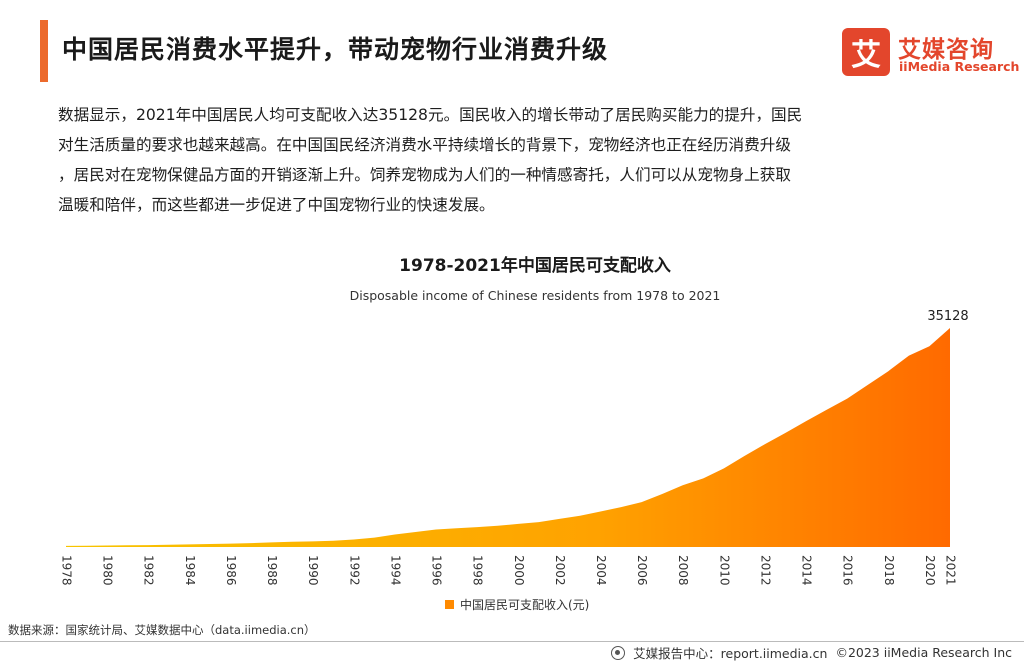 This screenshot has width=1024, height=665. What do you see at coordinates (959, 66) in the screenshot?
I see `logo-name-en: iiMedia Research` at bounding box center [959, 66].